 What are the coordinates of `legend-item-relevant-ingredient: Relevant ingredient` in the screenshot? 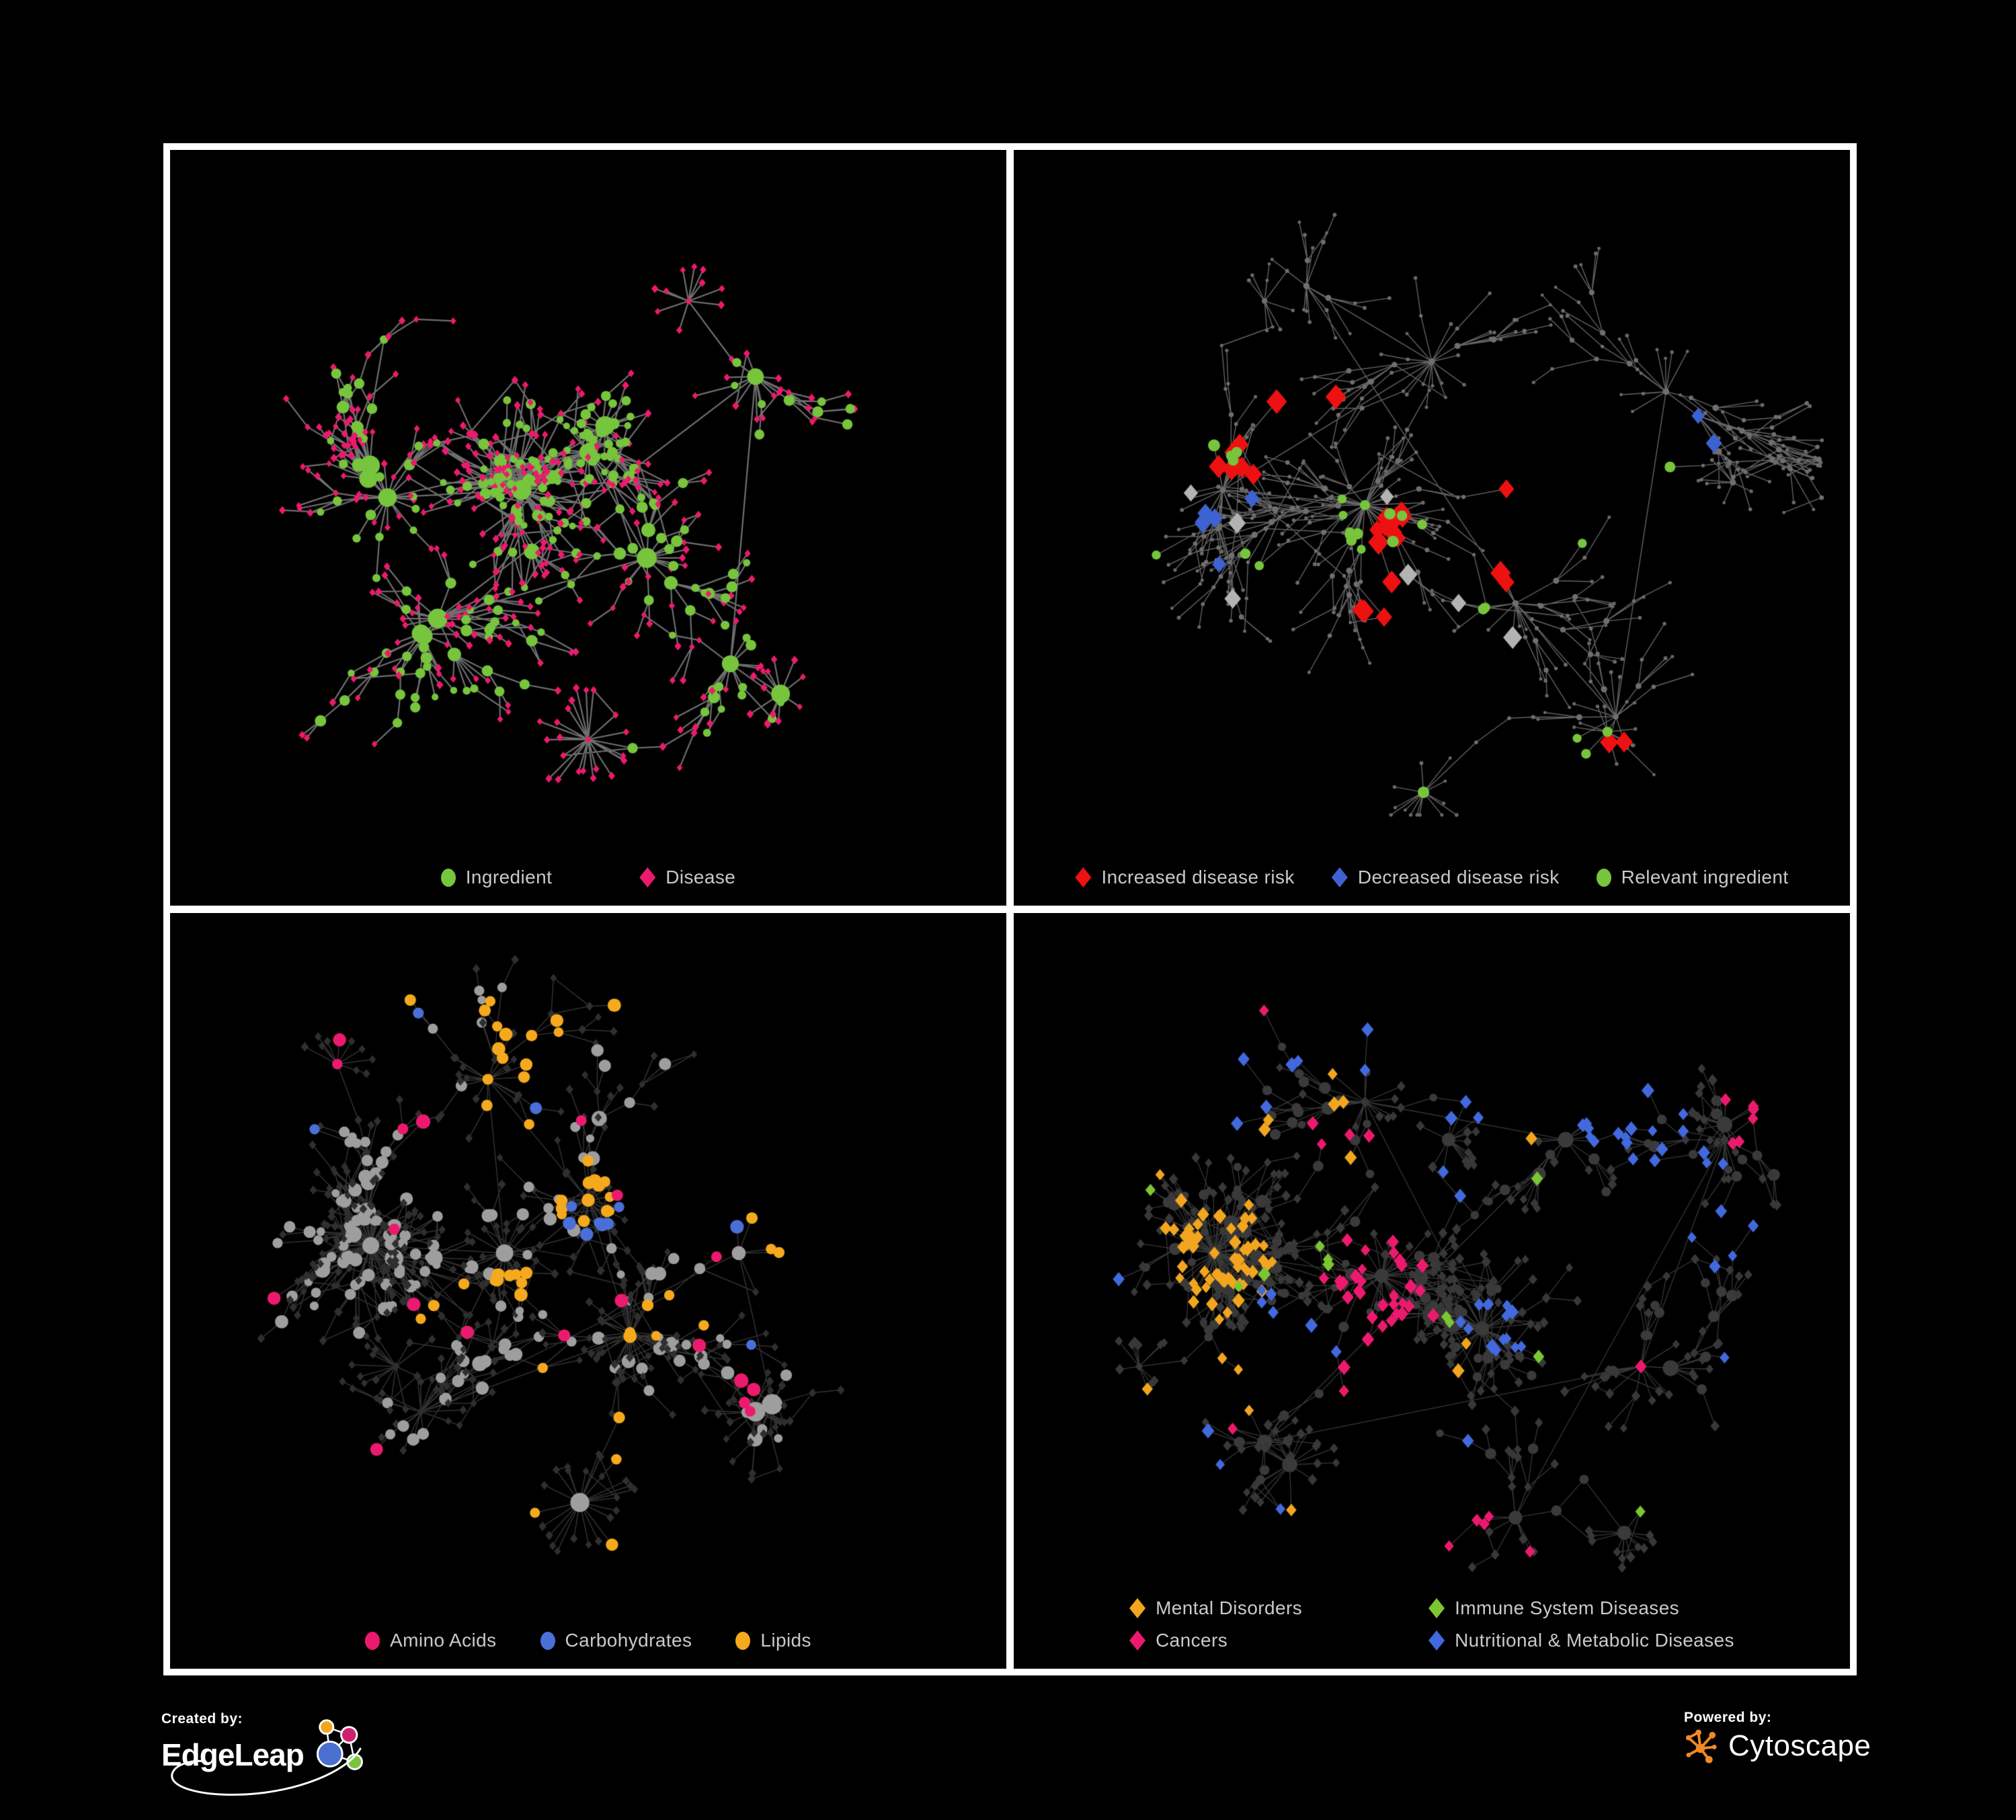 It's located at (1692, 877).